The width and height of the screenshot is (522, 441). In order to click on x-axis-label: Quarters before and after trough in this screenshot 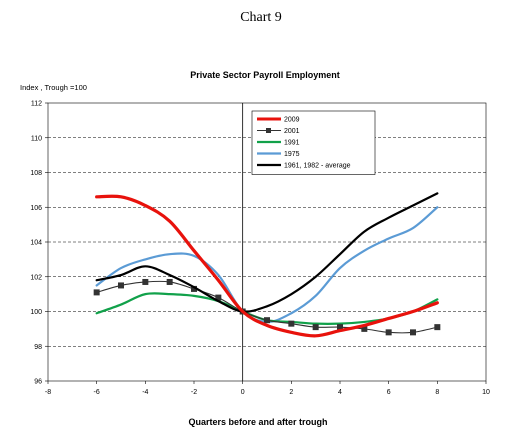, I will do `click(257, 422)`.